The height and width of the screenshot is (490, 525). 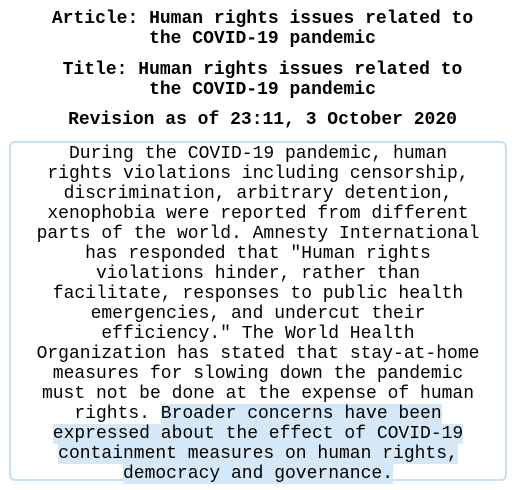 What do you see at coordinates (262, 39) in the screenshot?
I see `article-heading-line-2: the COVID-19 pandemic` at bounding box center [262, 39].